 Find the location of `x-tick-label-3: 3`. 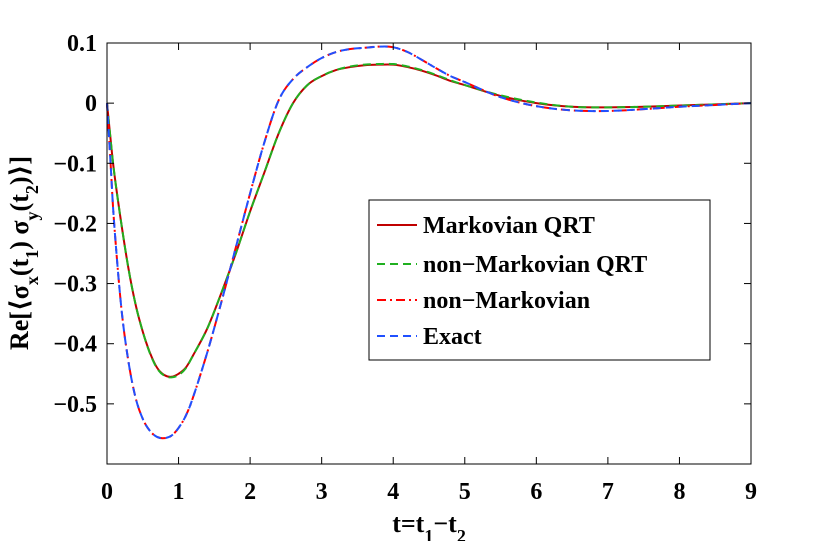

x-tick-label-3: 3 is located at coordinates (322, 492).